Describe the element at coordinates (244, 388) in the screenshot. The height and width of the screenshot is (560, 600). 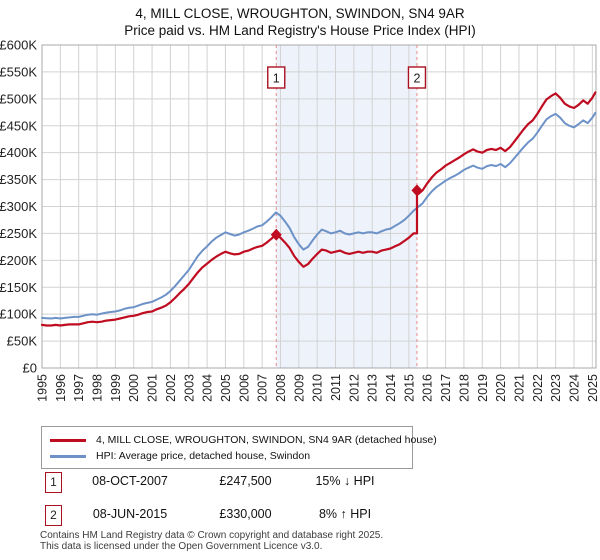
I see `x-tick-label: 2006` at that location.